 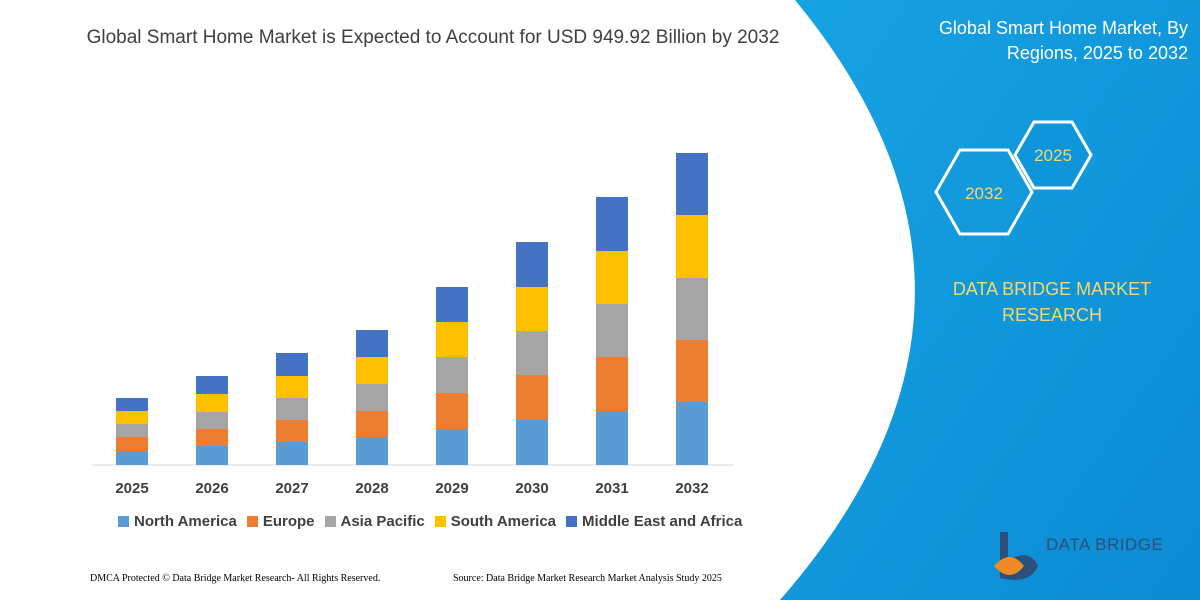 What do you see at coordinates (611, 488) in the screenshot?
I see `x-tick-label: 2031` at bounding box center [611, 488].